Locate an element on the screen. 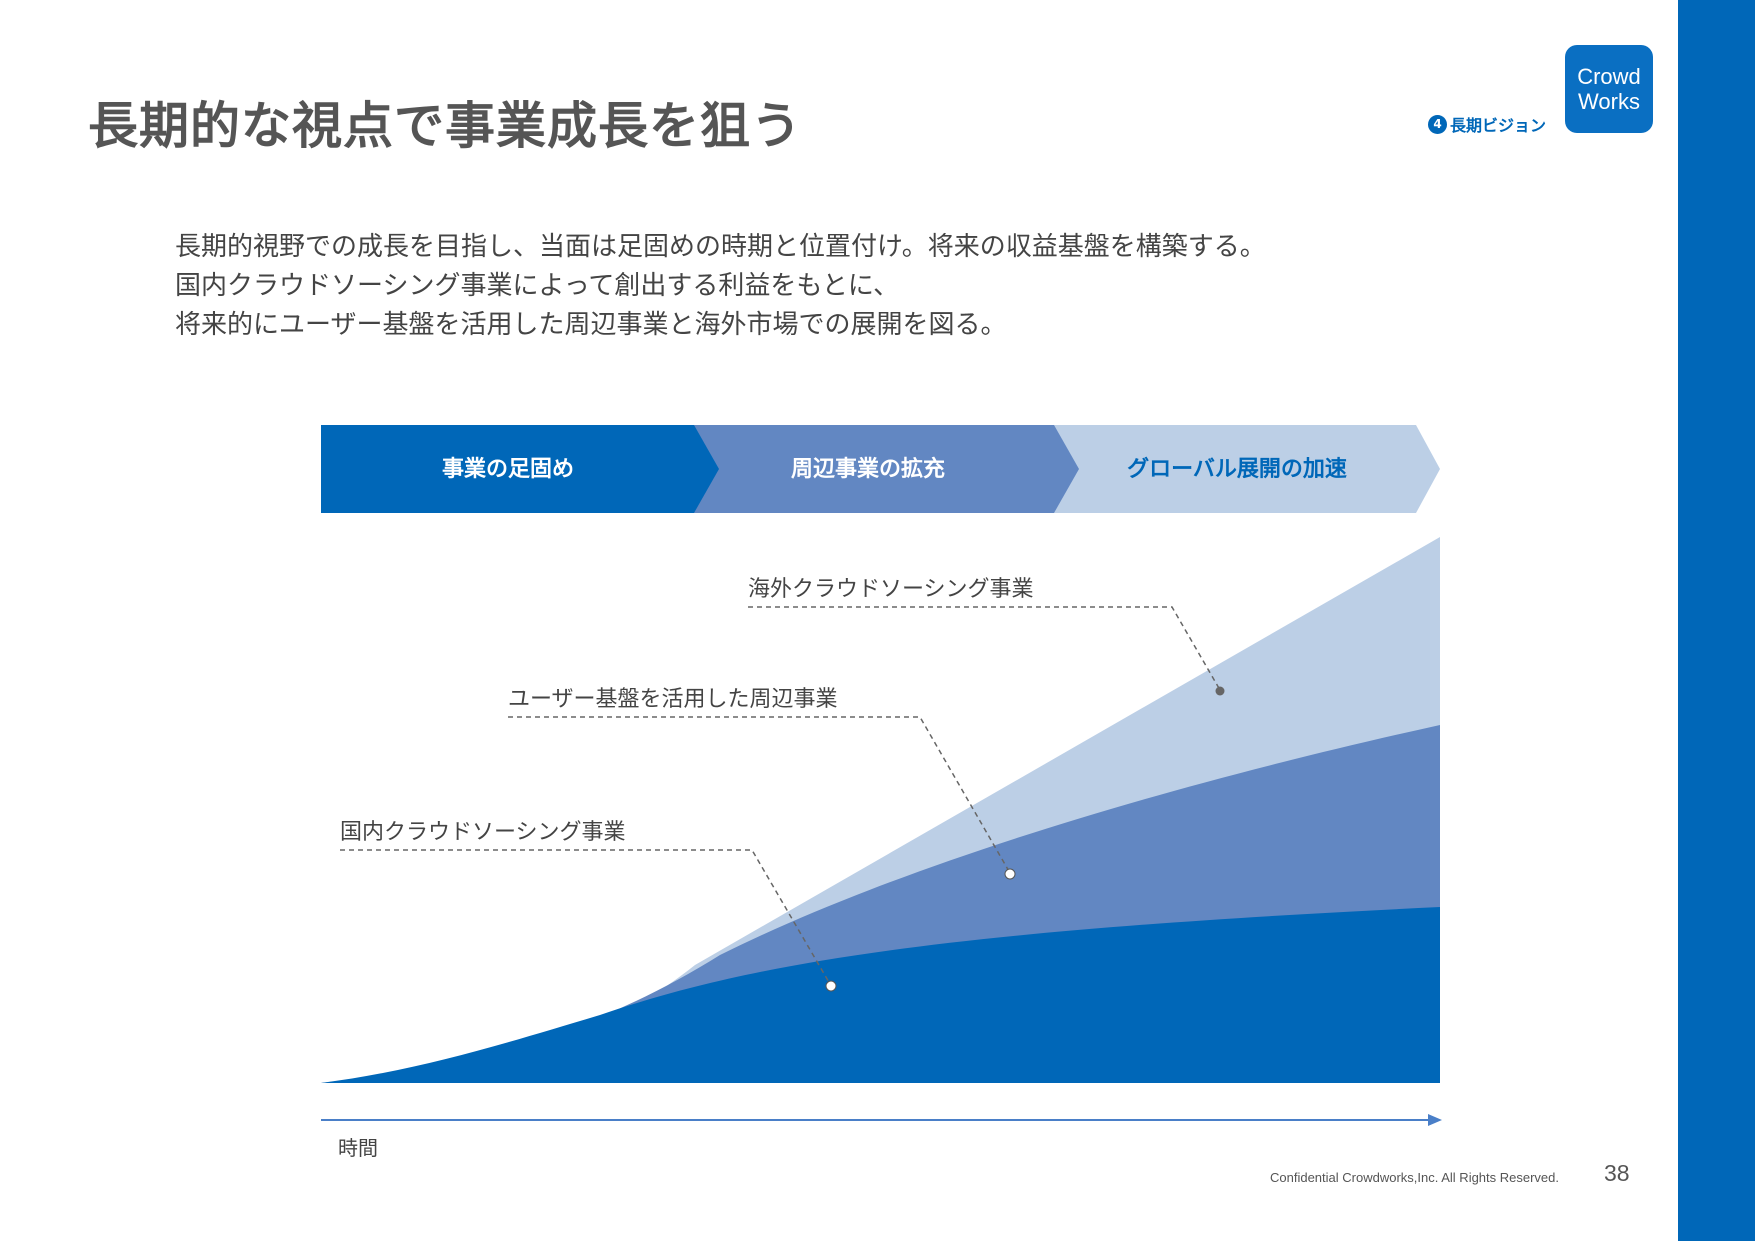  label-peripheral: ユーザー基盤を活用した周辺事業 is located at coordinates (673, 699).